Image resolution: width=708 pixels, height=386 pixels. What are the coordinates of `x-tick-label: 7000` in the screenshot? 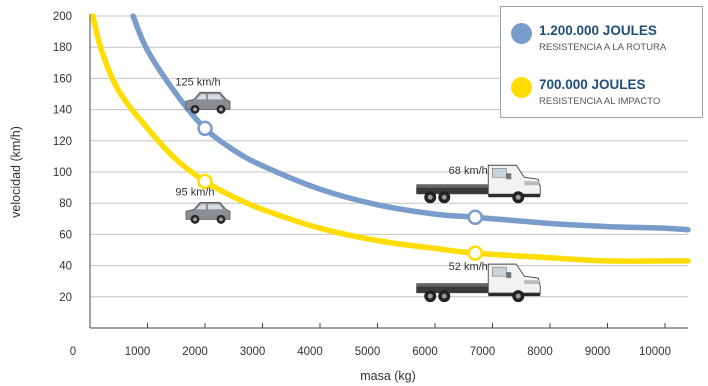 It's located at (483, 352).